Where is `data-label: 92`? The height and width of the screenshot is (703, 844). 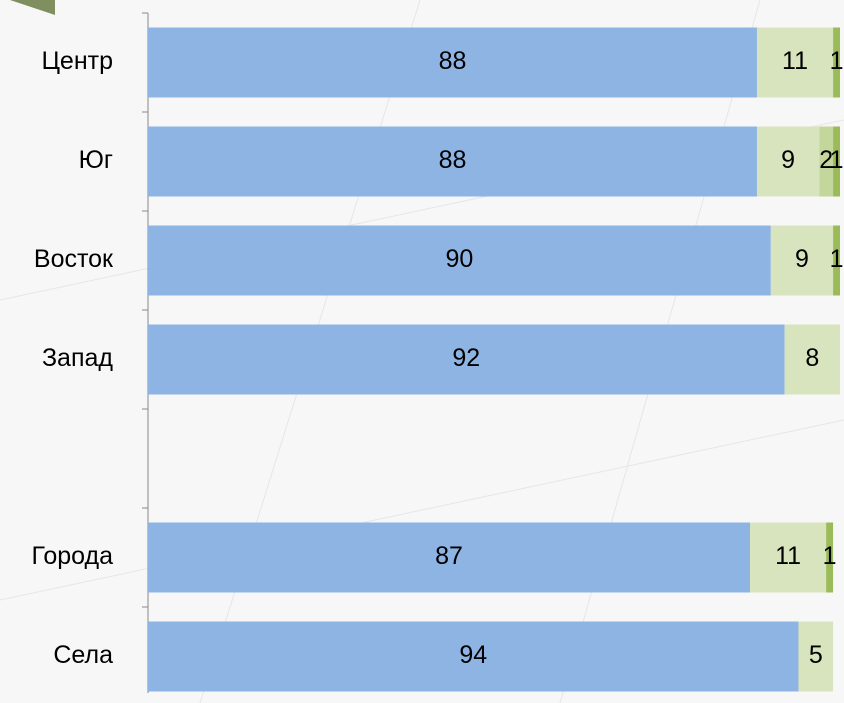
data-label: 92 is located at coordinates (466, 358).